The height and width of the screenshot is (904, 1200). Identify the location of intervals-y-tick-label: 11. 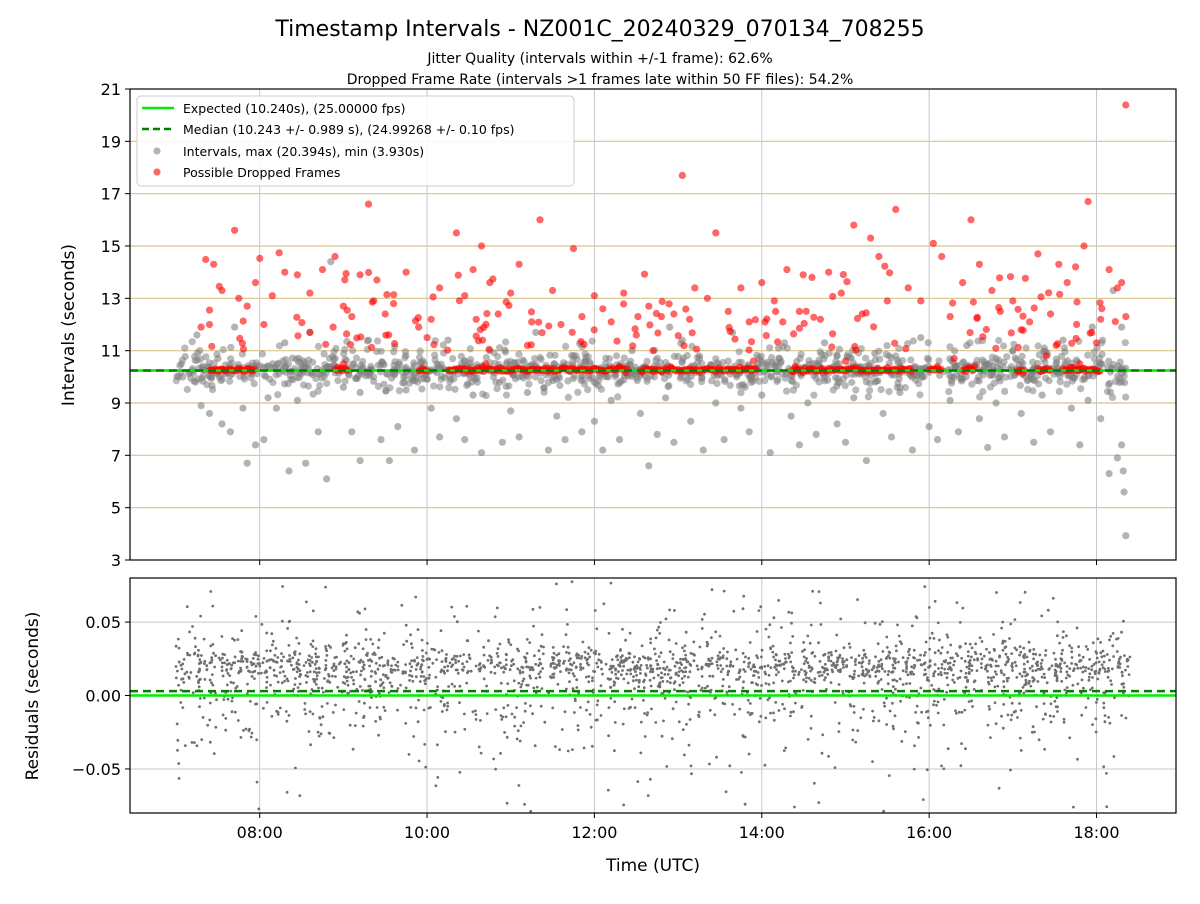
(111, 351).